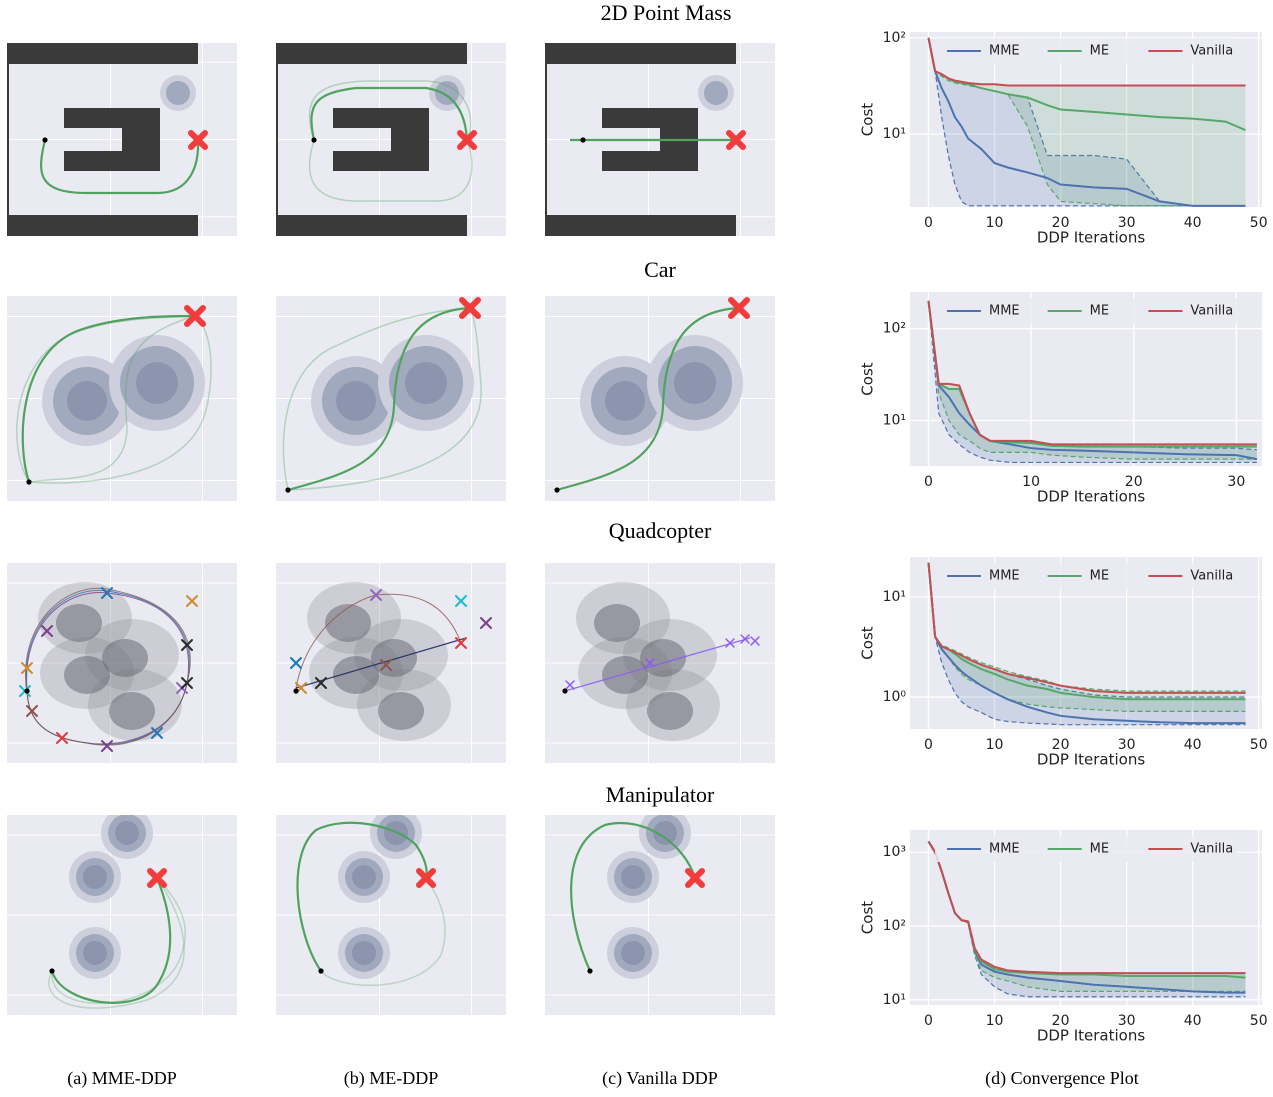  What do you see at coordinates (371, 225) in the screenshot?
I see `wall` at bounding box center [371, 225].